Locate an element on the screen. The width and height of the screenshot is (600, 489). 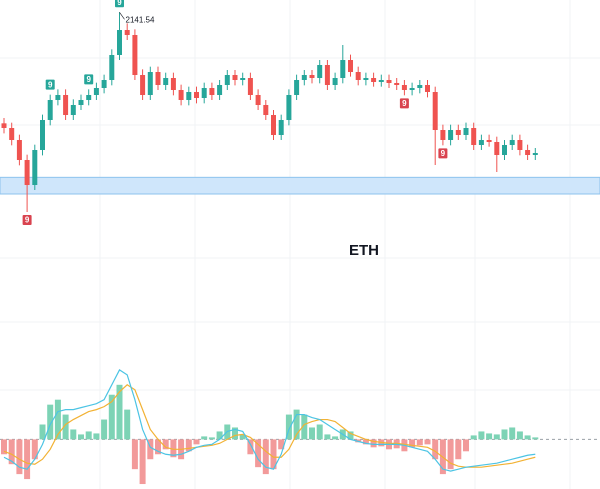
high-price-label: 2141.54 is located at coordinates (140, 19).